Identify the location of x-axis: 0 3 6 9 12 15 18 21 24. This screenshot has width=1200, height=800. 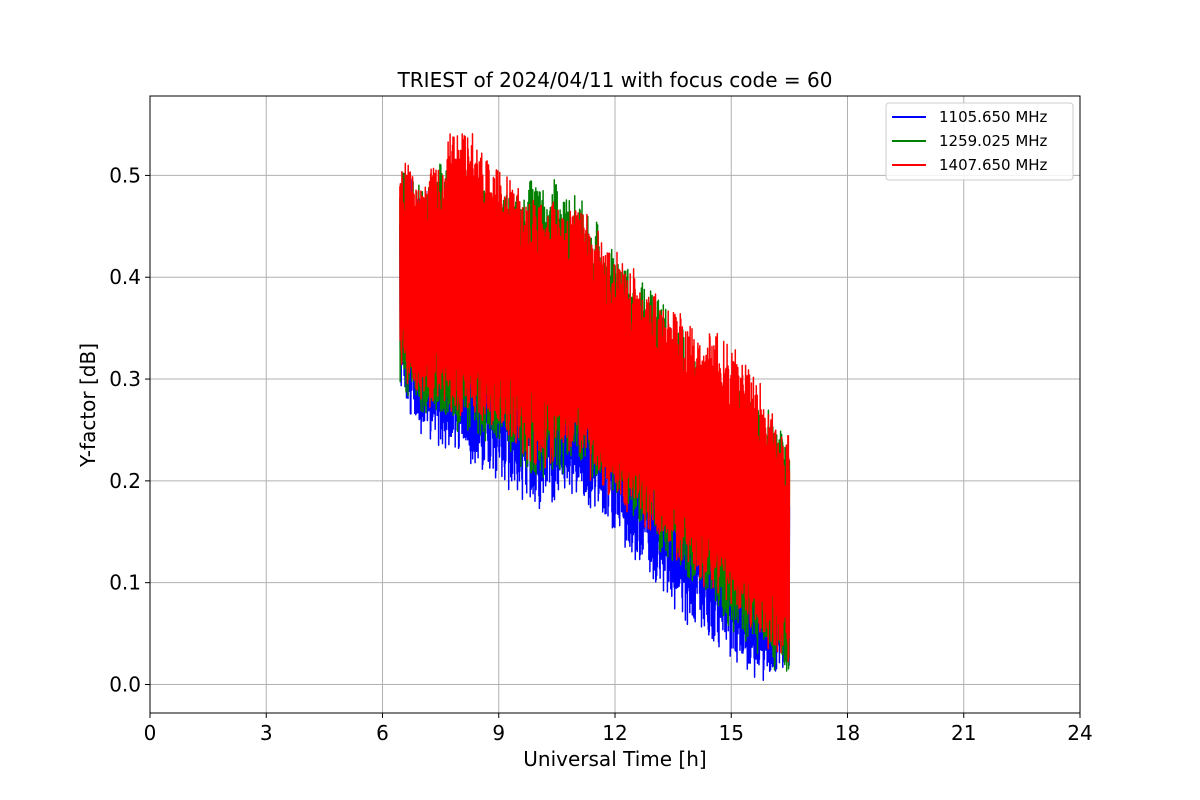
(618, 729).